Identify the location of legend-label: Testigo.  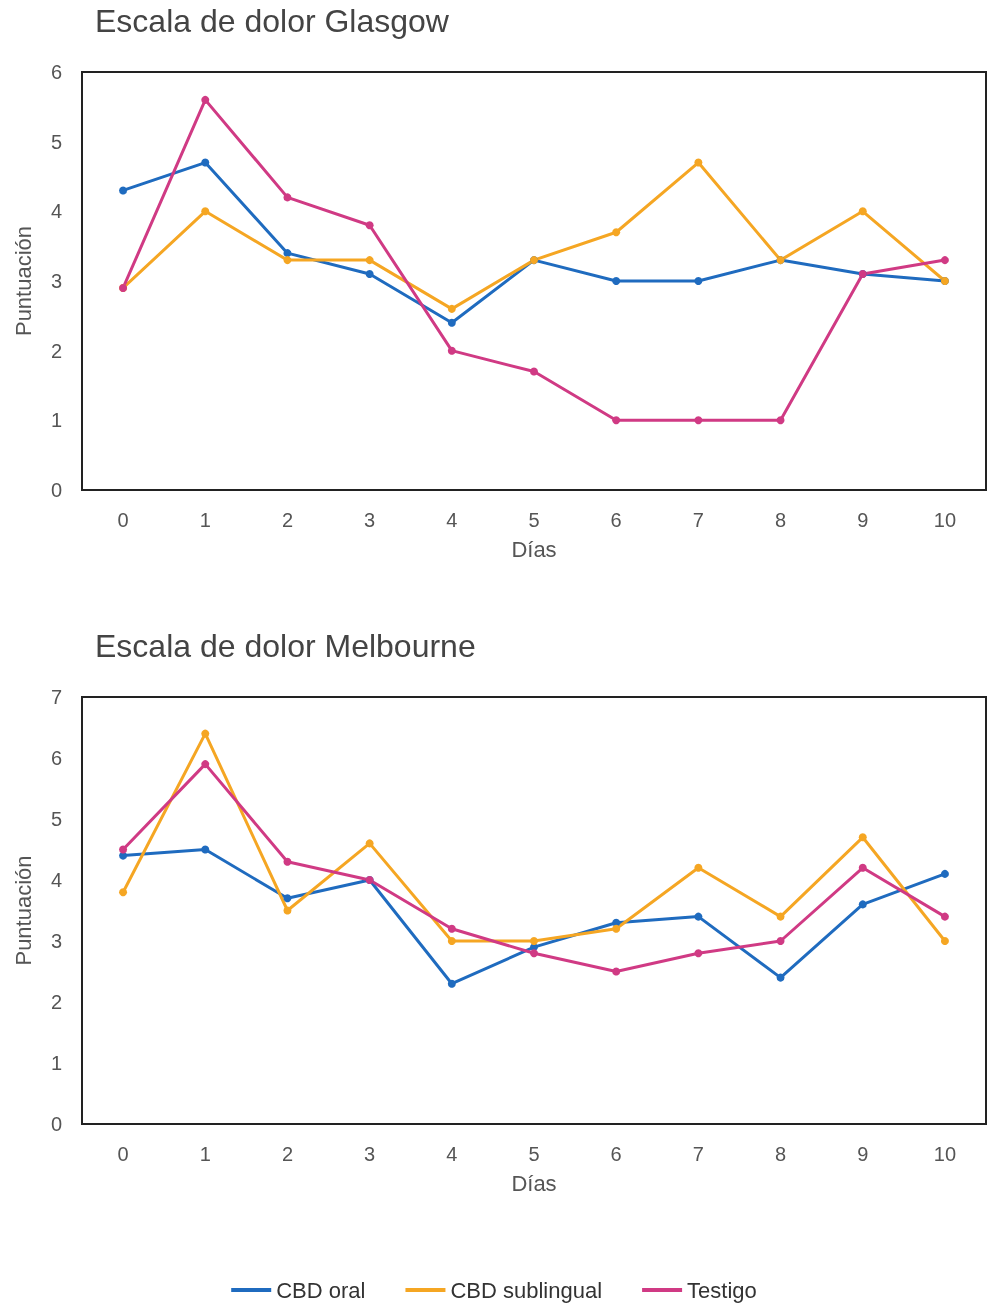
(722, 1290).